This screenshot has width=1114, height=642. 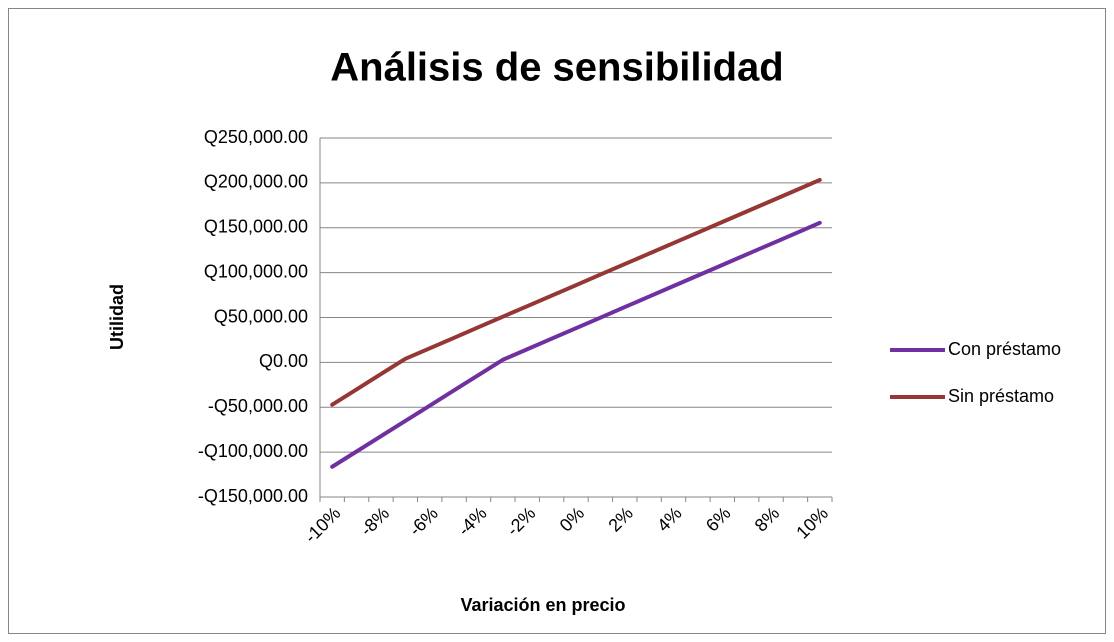 What do you see at coordinates (258, 406) in the screenshot?
I see `y-tick-label: -Q50,000.00` at bounding box center [258, 406].